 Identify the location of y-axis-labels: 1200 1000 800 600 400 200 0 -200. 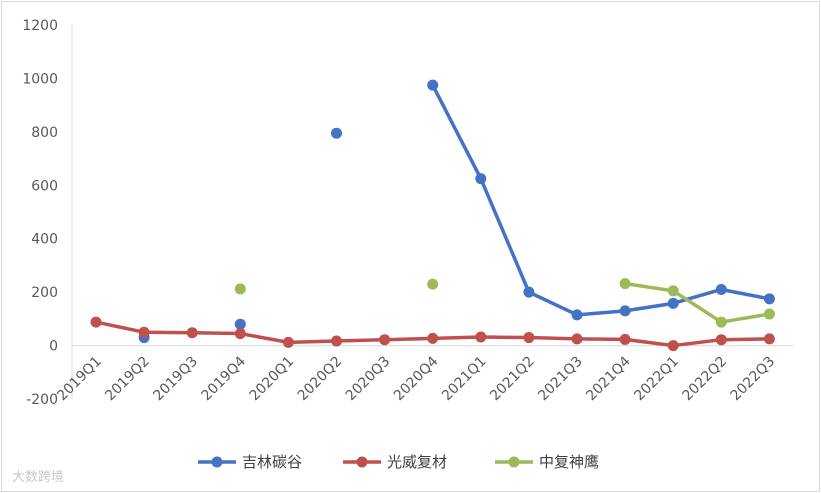
(40, 213).